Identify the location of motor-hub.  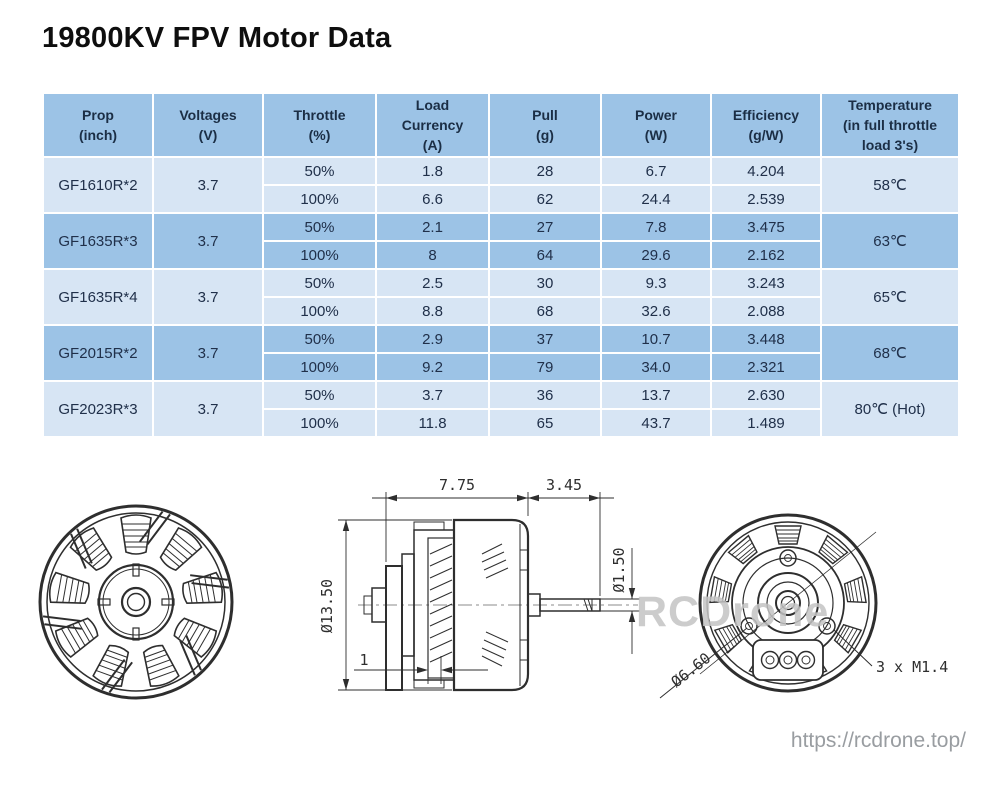
(136, 602).